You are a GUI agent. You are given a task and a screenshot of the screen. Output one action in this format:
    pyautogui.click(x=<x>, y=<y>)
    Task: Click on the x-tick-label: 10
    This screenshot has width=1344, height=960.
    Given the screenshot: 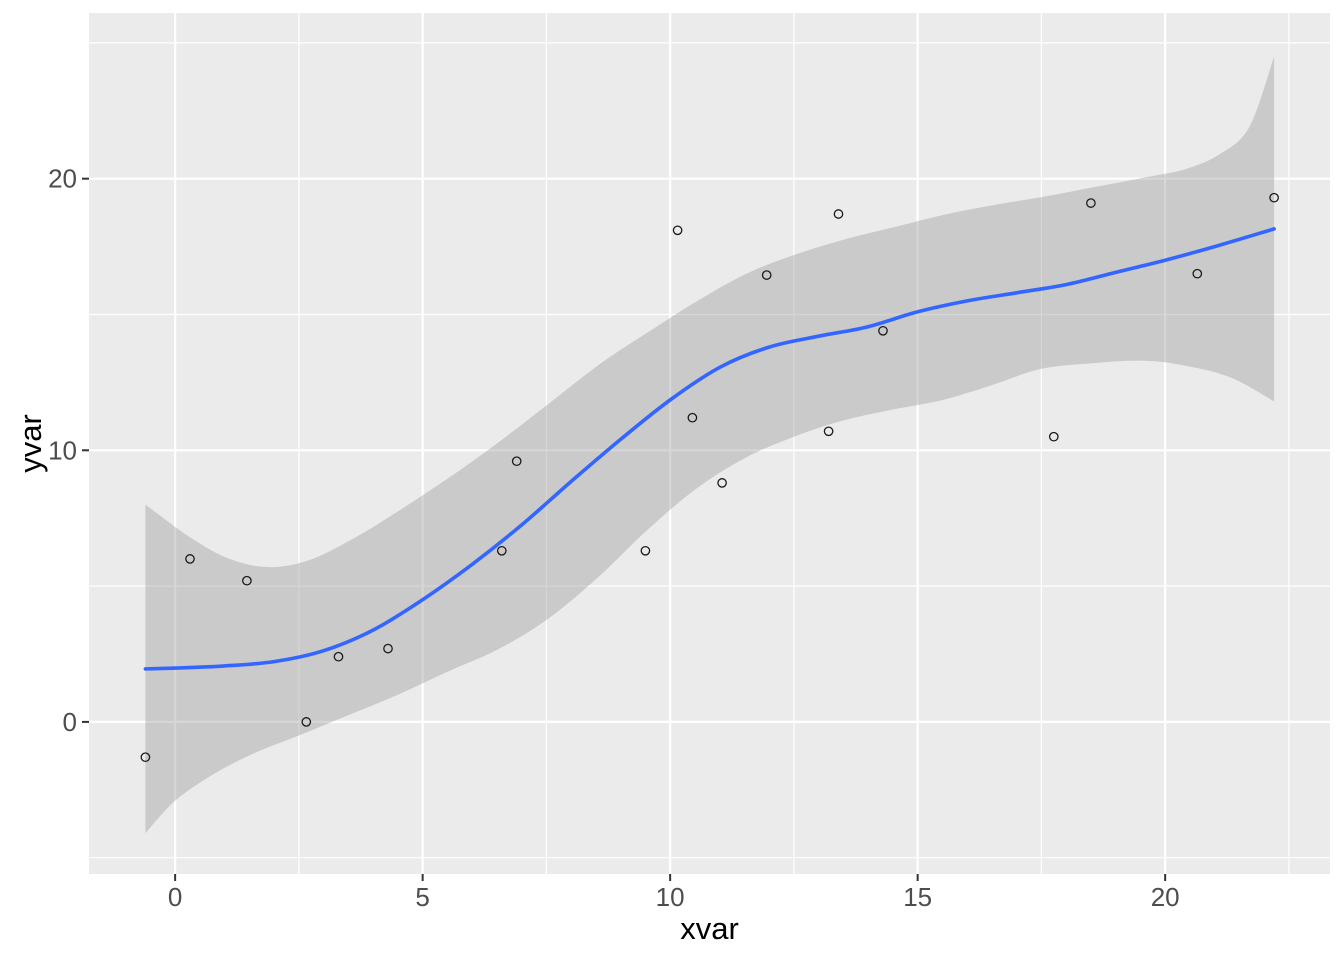 What is the action you would take?
    pyautogui.click(x=670, y=897)
    